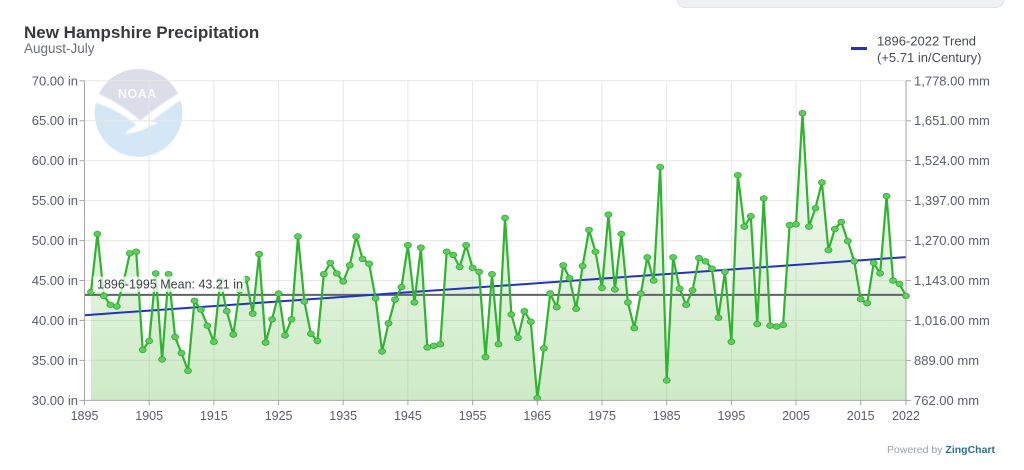  Describe the element at coordinates (55, 280) in the screenshot. I see `svg-text: 45.00 in` at that location.